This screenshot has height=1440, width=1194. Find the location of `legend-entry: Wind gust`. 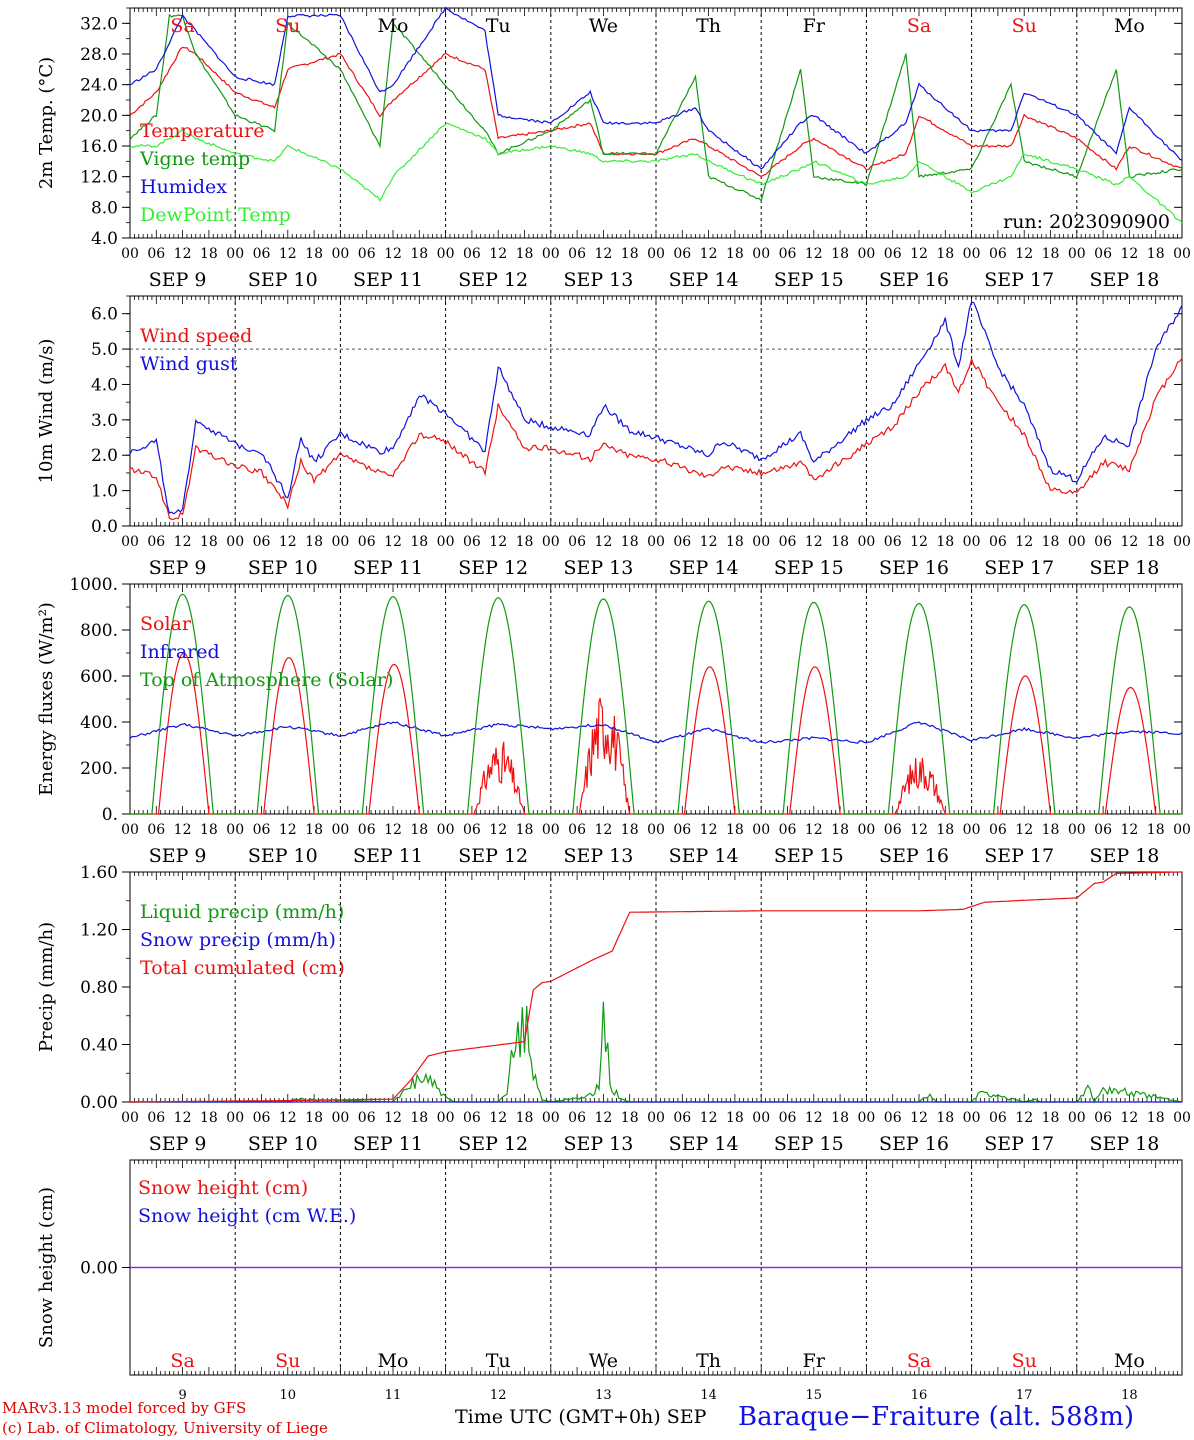

legend-entry: Wind gust is located at coordinates (189, 364).